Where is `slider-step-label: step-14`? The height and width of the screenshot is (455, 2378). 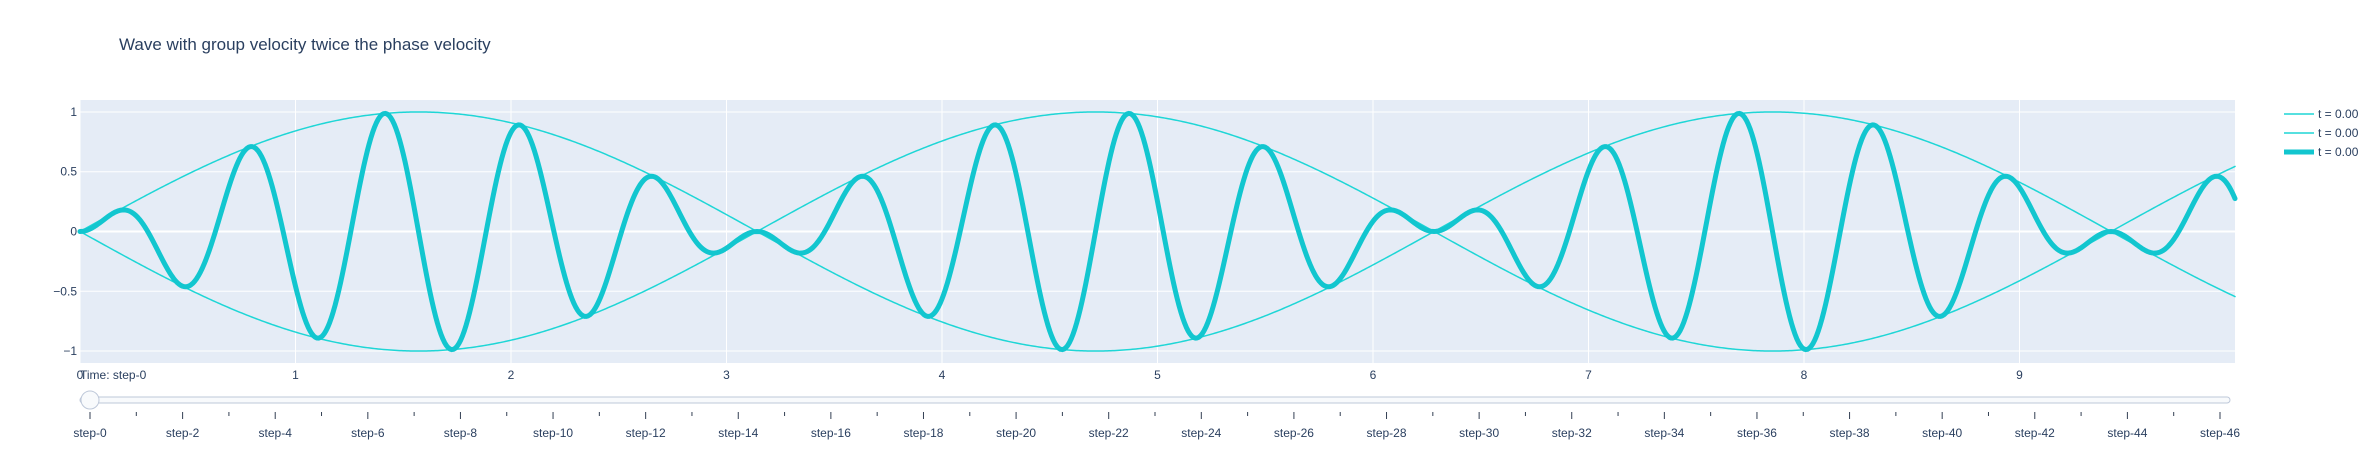
slider-step-label: step-14 is located at coordinates (738, 433).